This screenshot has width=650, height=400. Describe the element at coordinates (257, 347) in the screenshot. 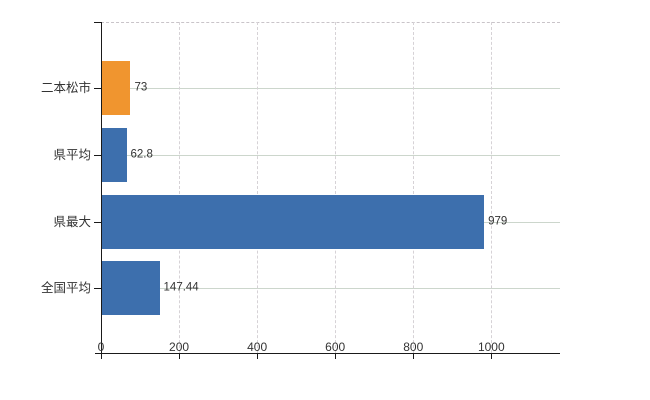

I see `x-tick-label: 400` at that location.